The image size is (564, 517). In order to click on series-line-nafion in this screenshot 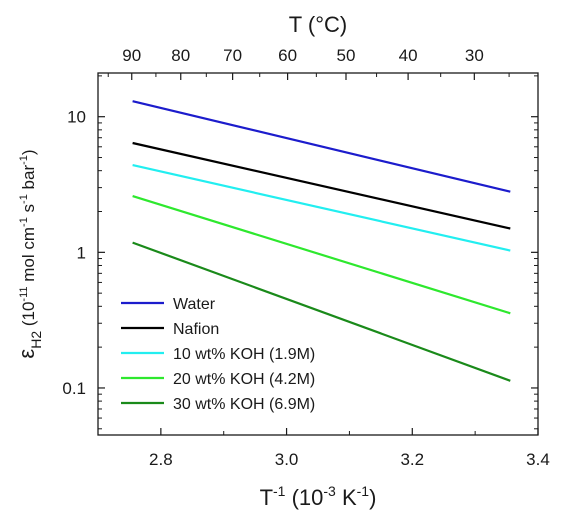, I will do `click(321, 185)`.